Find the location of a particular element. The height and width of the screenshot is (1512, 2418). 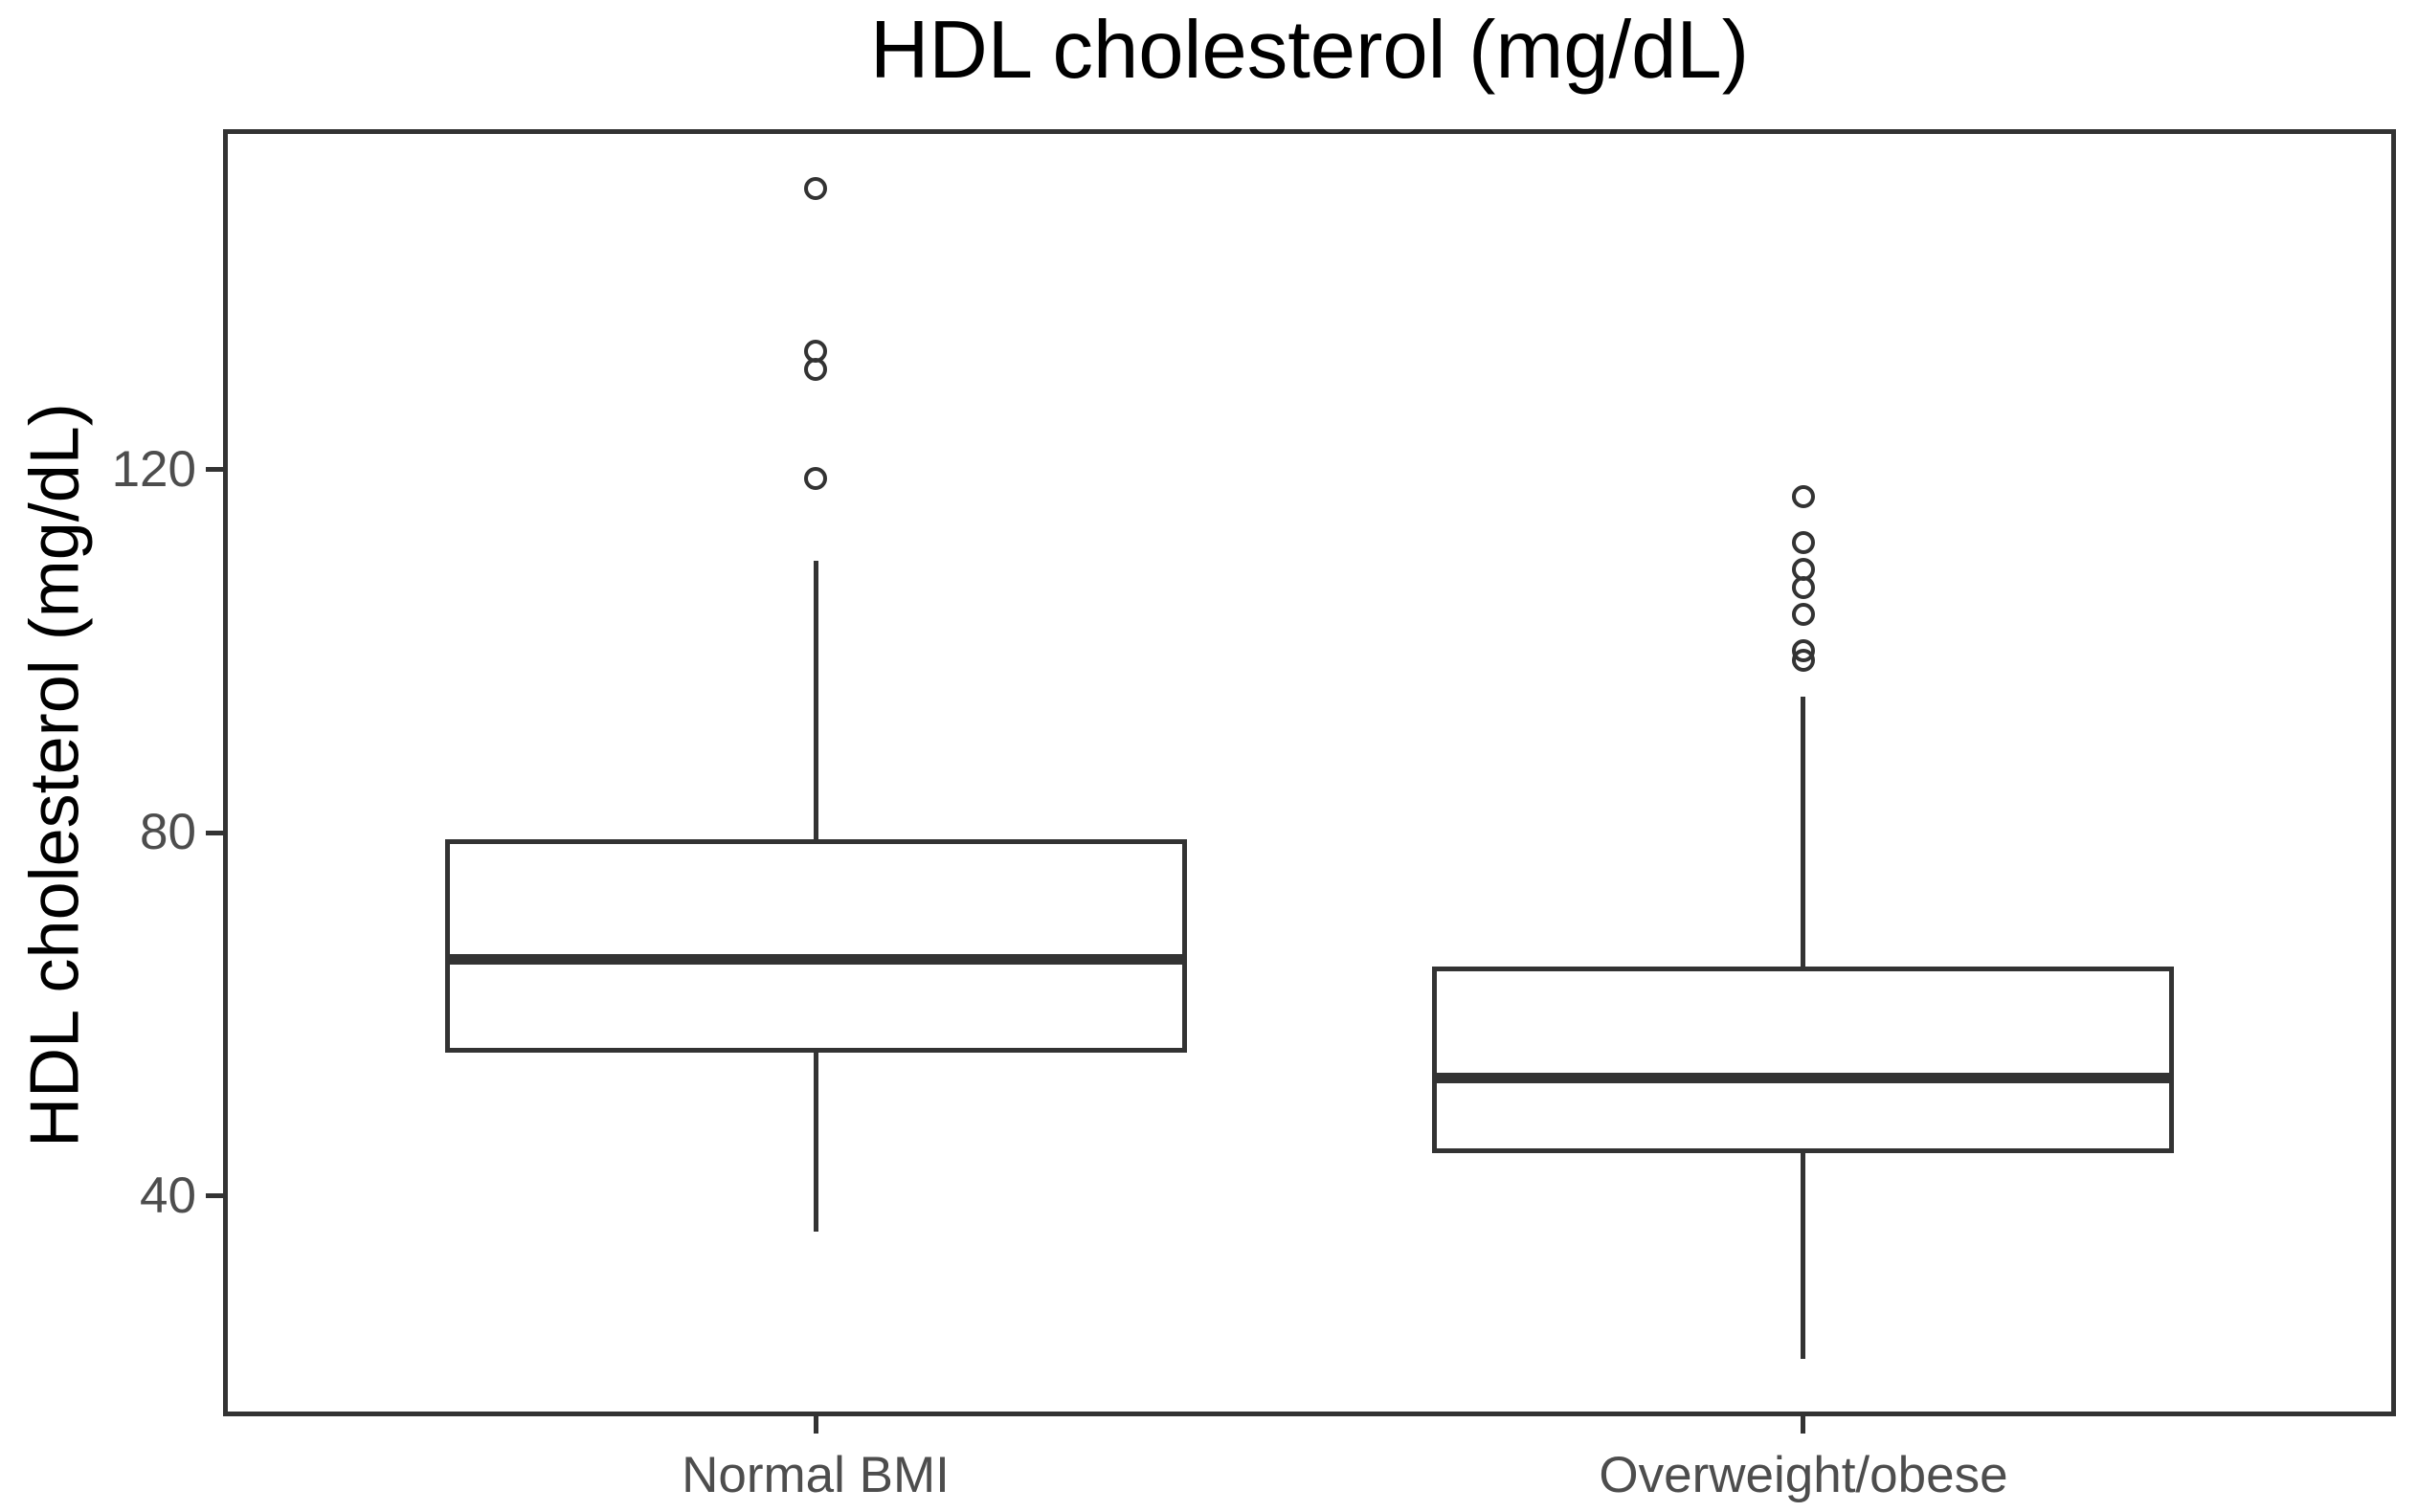

y-axis-tick-label: 120 is located at coordinates (153, 469).